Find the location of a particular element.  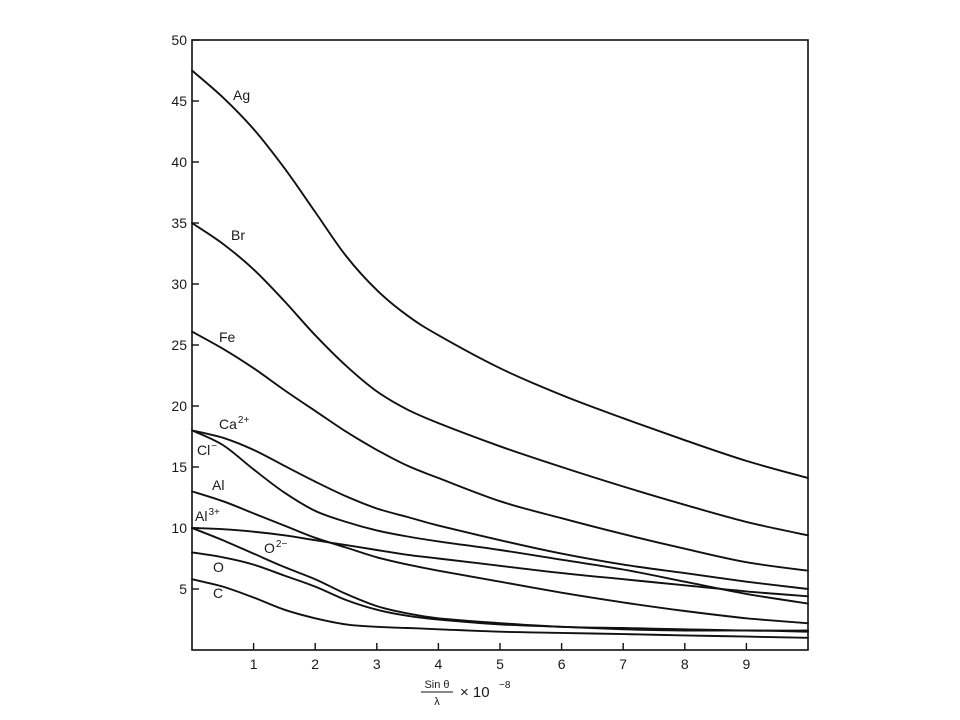

x-tick-label: 3 is located at coordinates (377, 664).